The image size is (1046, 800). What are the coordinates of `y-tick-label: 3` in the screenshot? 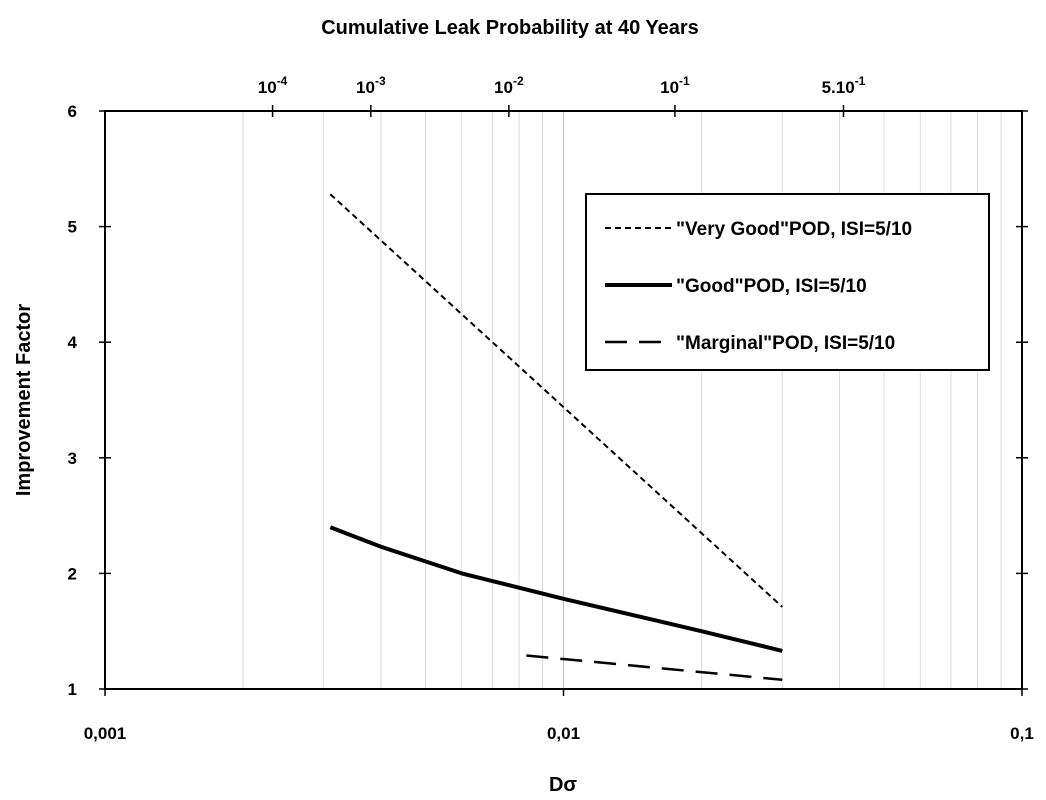 It's located at (72, 458).